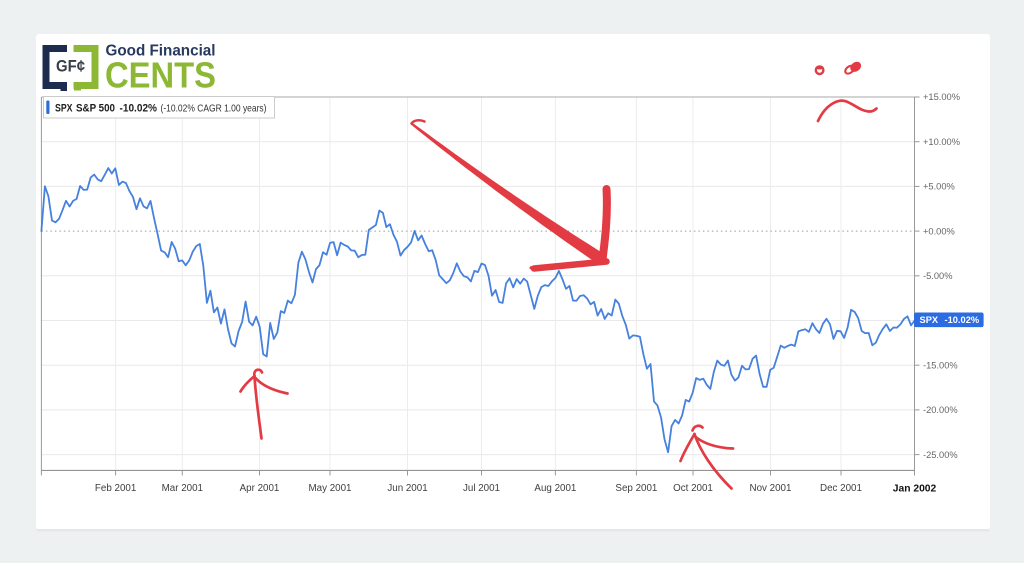 This screenshot has height=563, width=1024. I want to click on svg-text: Mar 2001, so click(182, 488).